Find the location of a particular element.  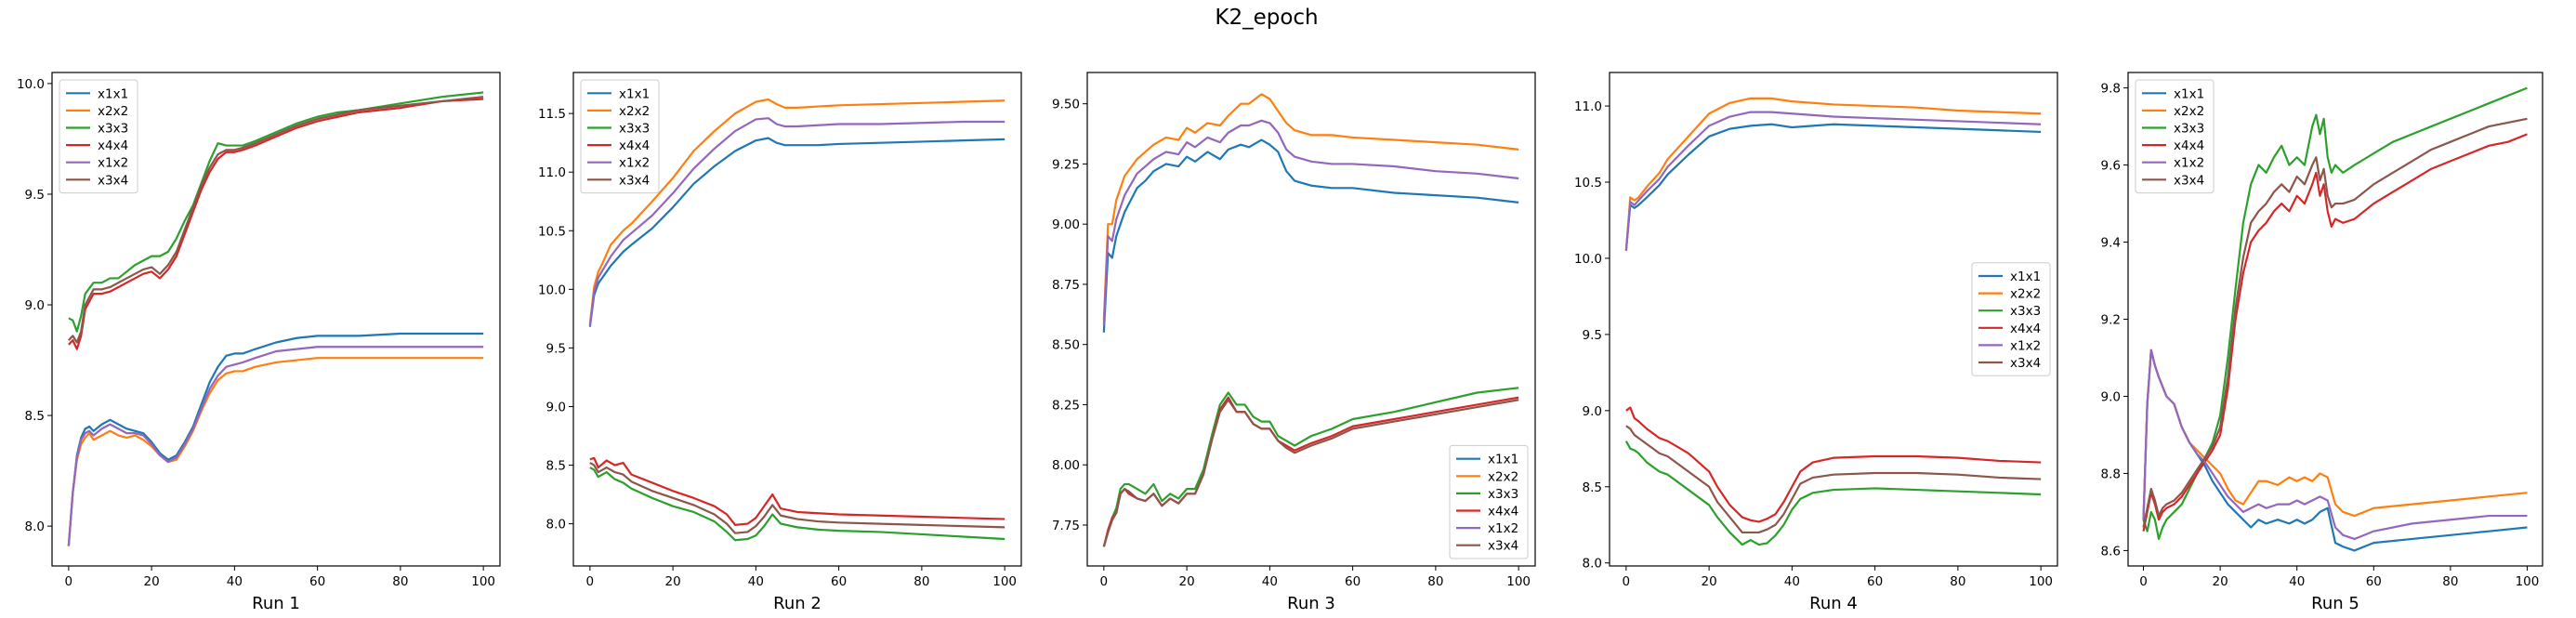

x-axis-label: Run 3 is located at coordinates (1311, 603).